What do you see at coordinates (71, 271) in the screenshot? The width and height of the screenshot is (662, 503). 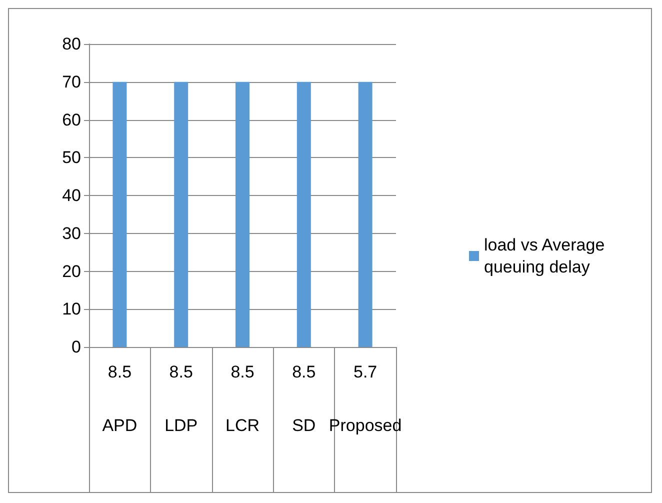 I see `y-tick-label: 20` at bounding box center [71, 271].